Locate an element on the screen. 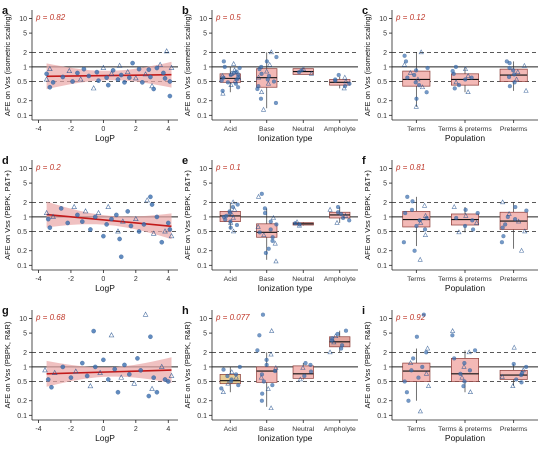  x-tick-label: -2 is located at coordinates (71, 129).